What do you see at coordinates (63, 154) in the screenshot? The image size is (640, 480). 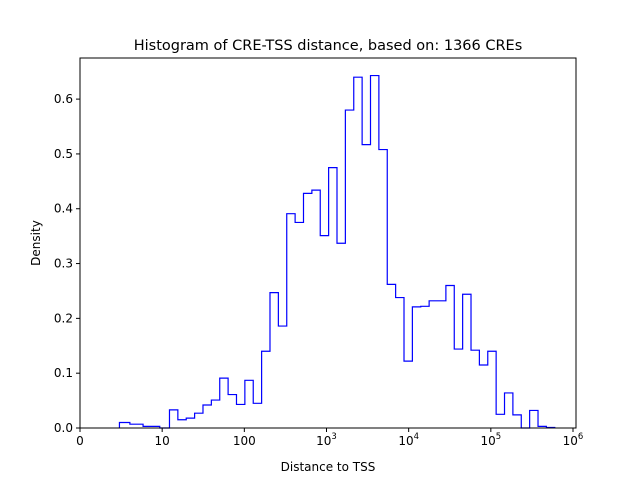 I see `y-tick-label: 0.5` at bounding box center [63, 154].